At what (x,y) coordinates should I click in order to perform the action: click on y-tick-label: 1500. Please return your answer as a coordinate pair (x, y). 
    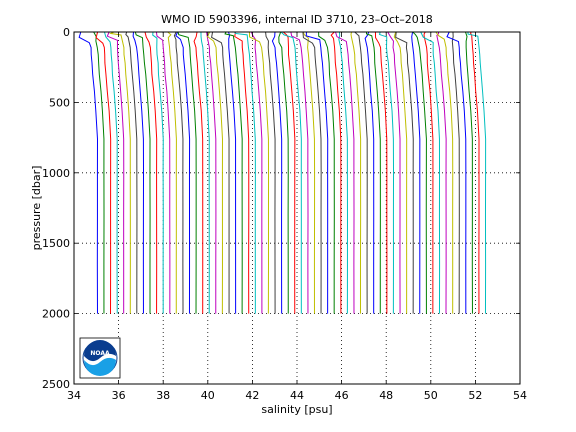
    Looking at the image, I should click on (56, 243).